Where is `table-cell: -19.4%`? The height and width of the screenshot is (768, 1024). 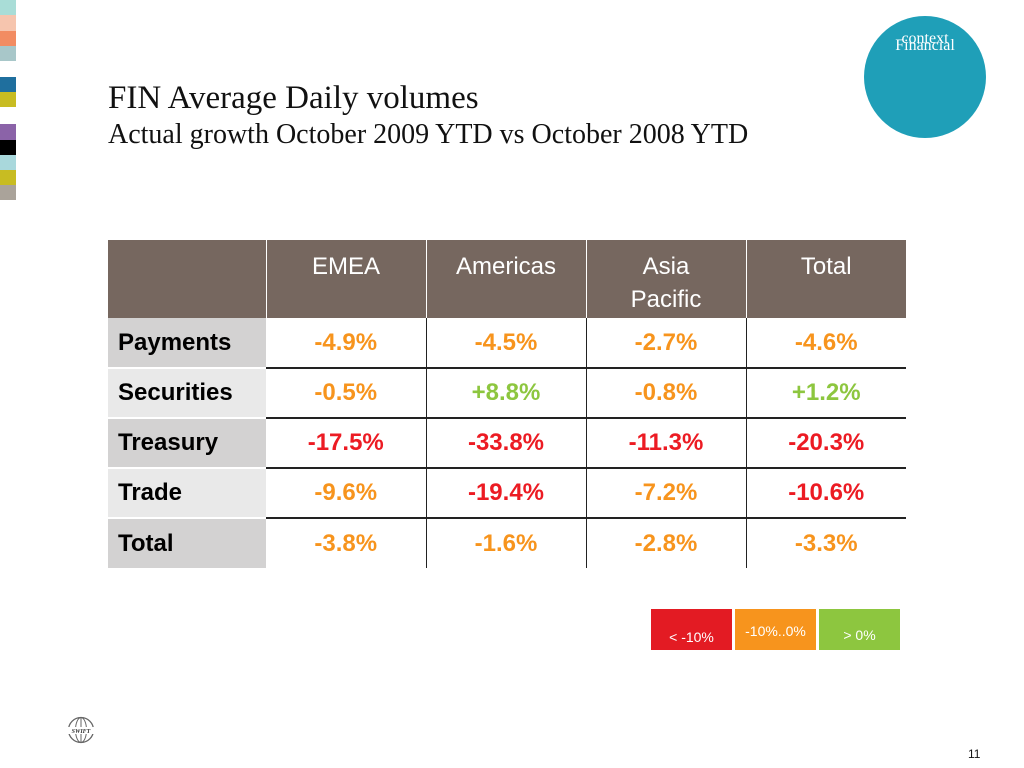
table-cell: -19.4% is located at coordinates (506, 493).